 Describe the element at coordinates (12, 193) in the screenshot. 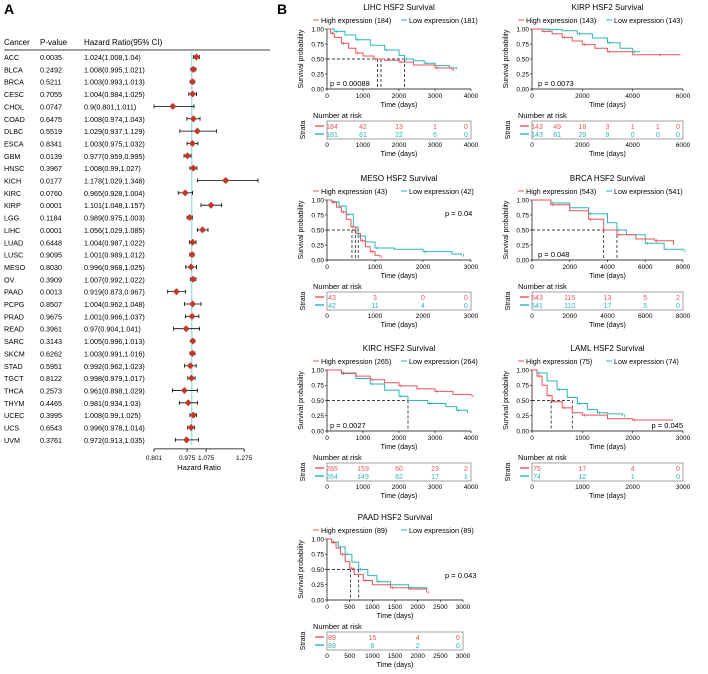

I see `row-cancer: KIRC` at that location.